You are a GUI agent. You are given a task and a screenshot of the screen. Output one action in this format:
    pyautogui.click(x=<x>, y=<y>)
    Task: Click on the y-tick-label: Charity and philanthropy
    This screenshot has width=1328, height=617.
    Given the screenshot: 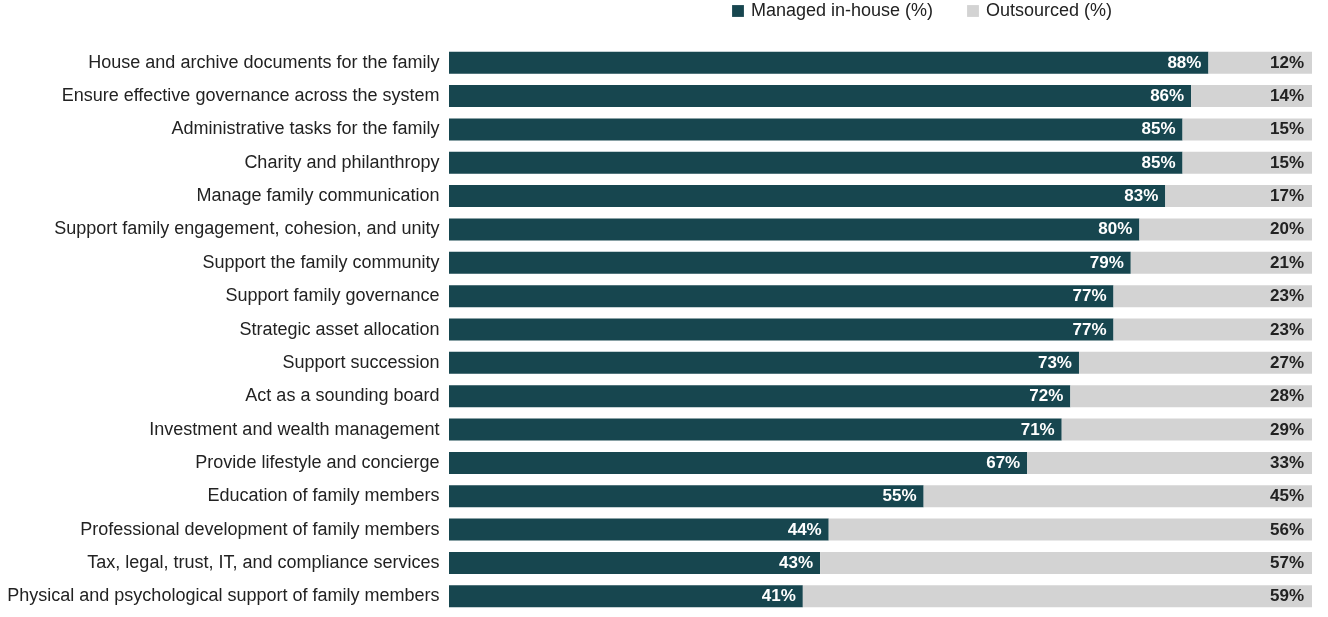 What is the action you would take?
    pyautogui.click(x=342, y=161)
    